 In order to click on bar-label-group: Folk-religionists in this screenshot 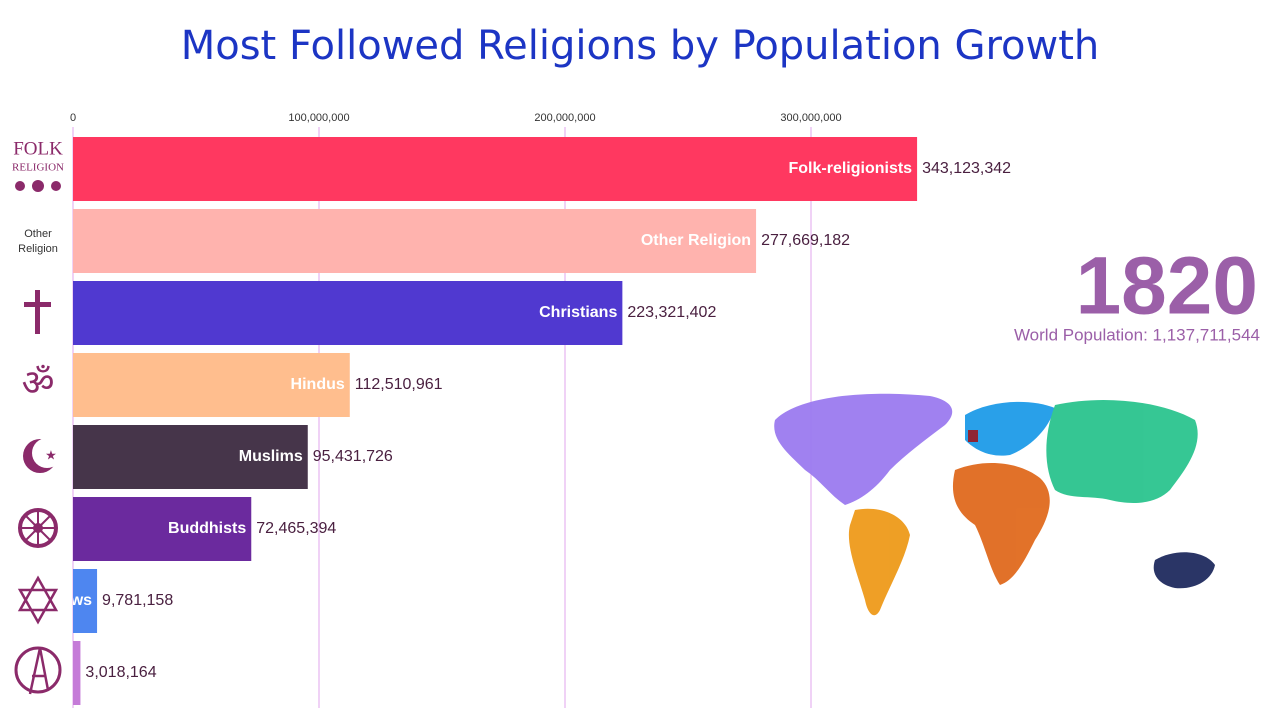, I will do `click(851, 168)`.